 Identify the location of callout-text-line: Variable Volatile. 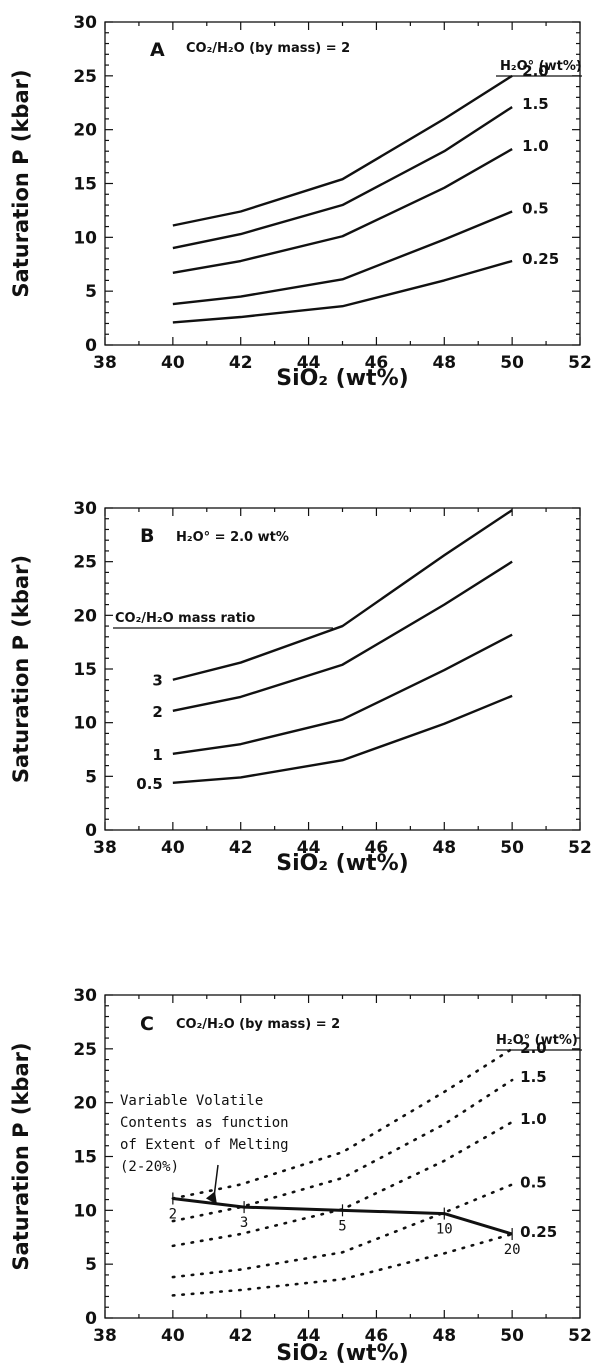
(191, 1101).